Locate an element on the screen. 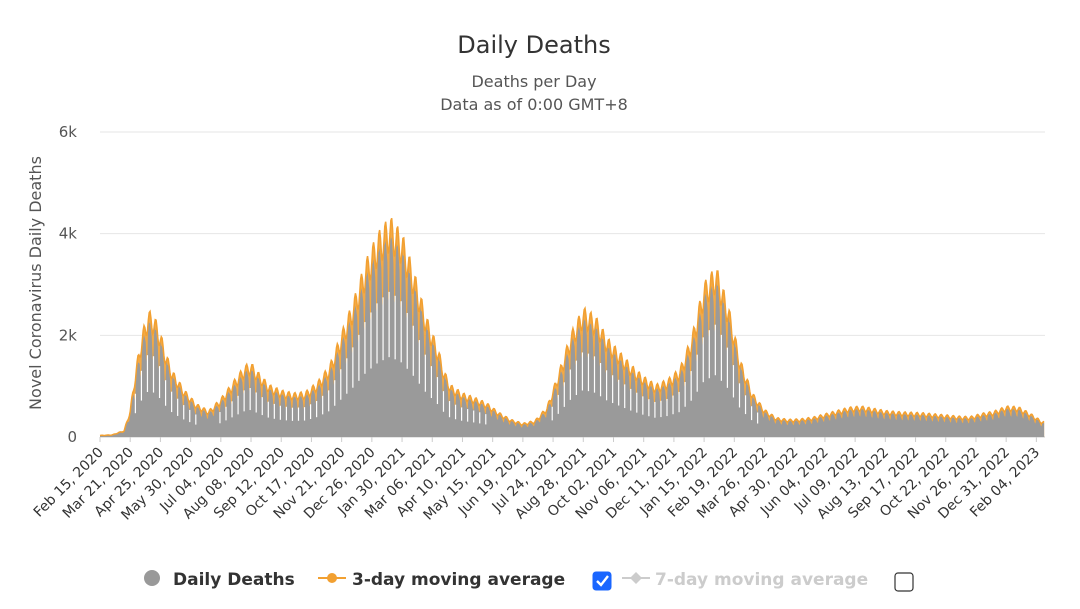 The width and height of the screenshot is (1080, 609). legend-item-daily-deaths: Daily Deaths is located at coordinates (219, 580).